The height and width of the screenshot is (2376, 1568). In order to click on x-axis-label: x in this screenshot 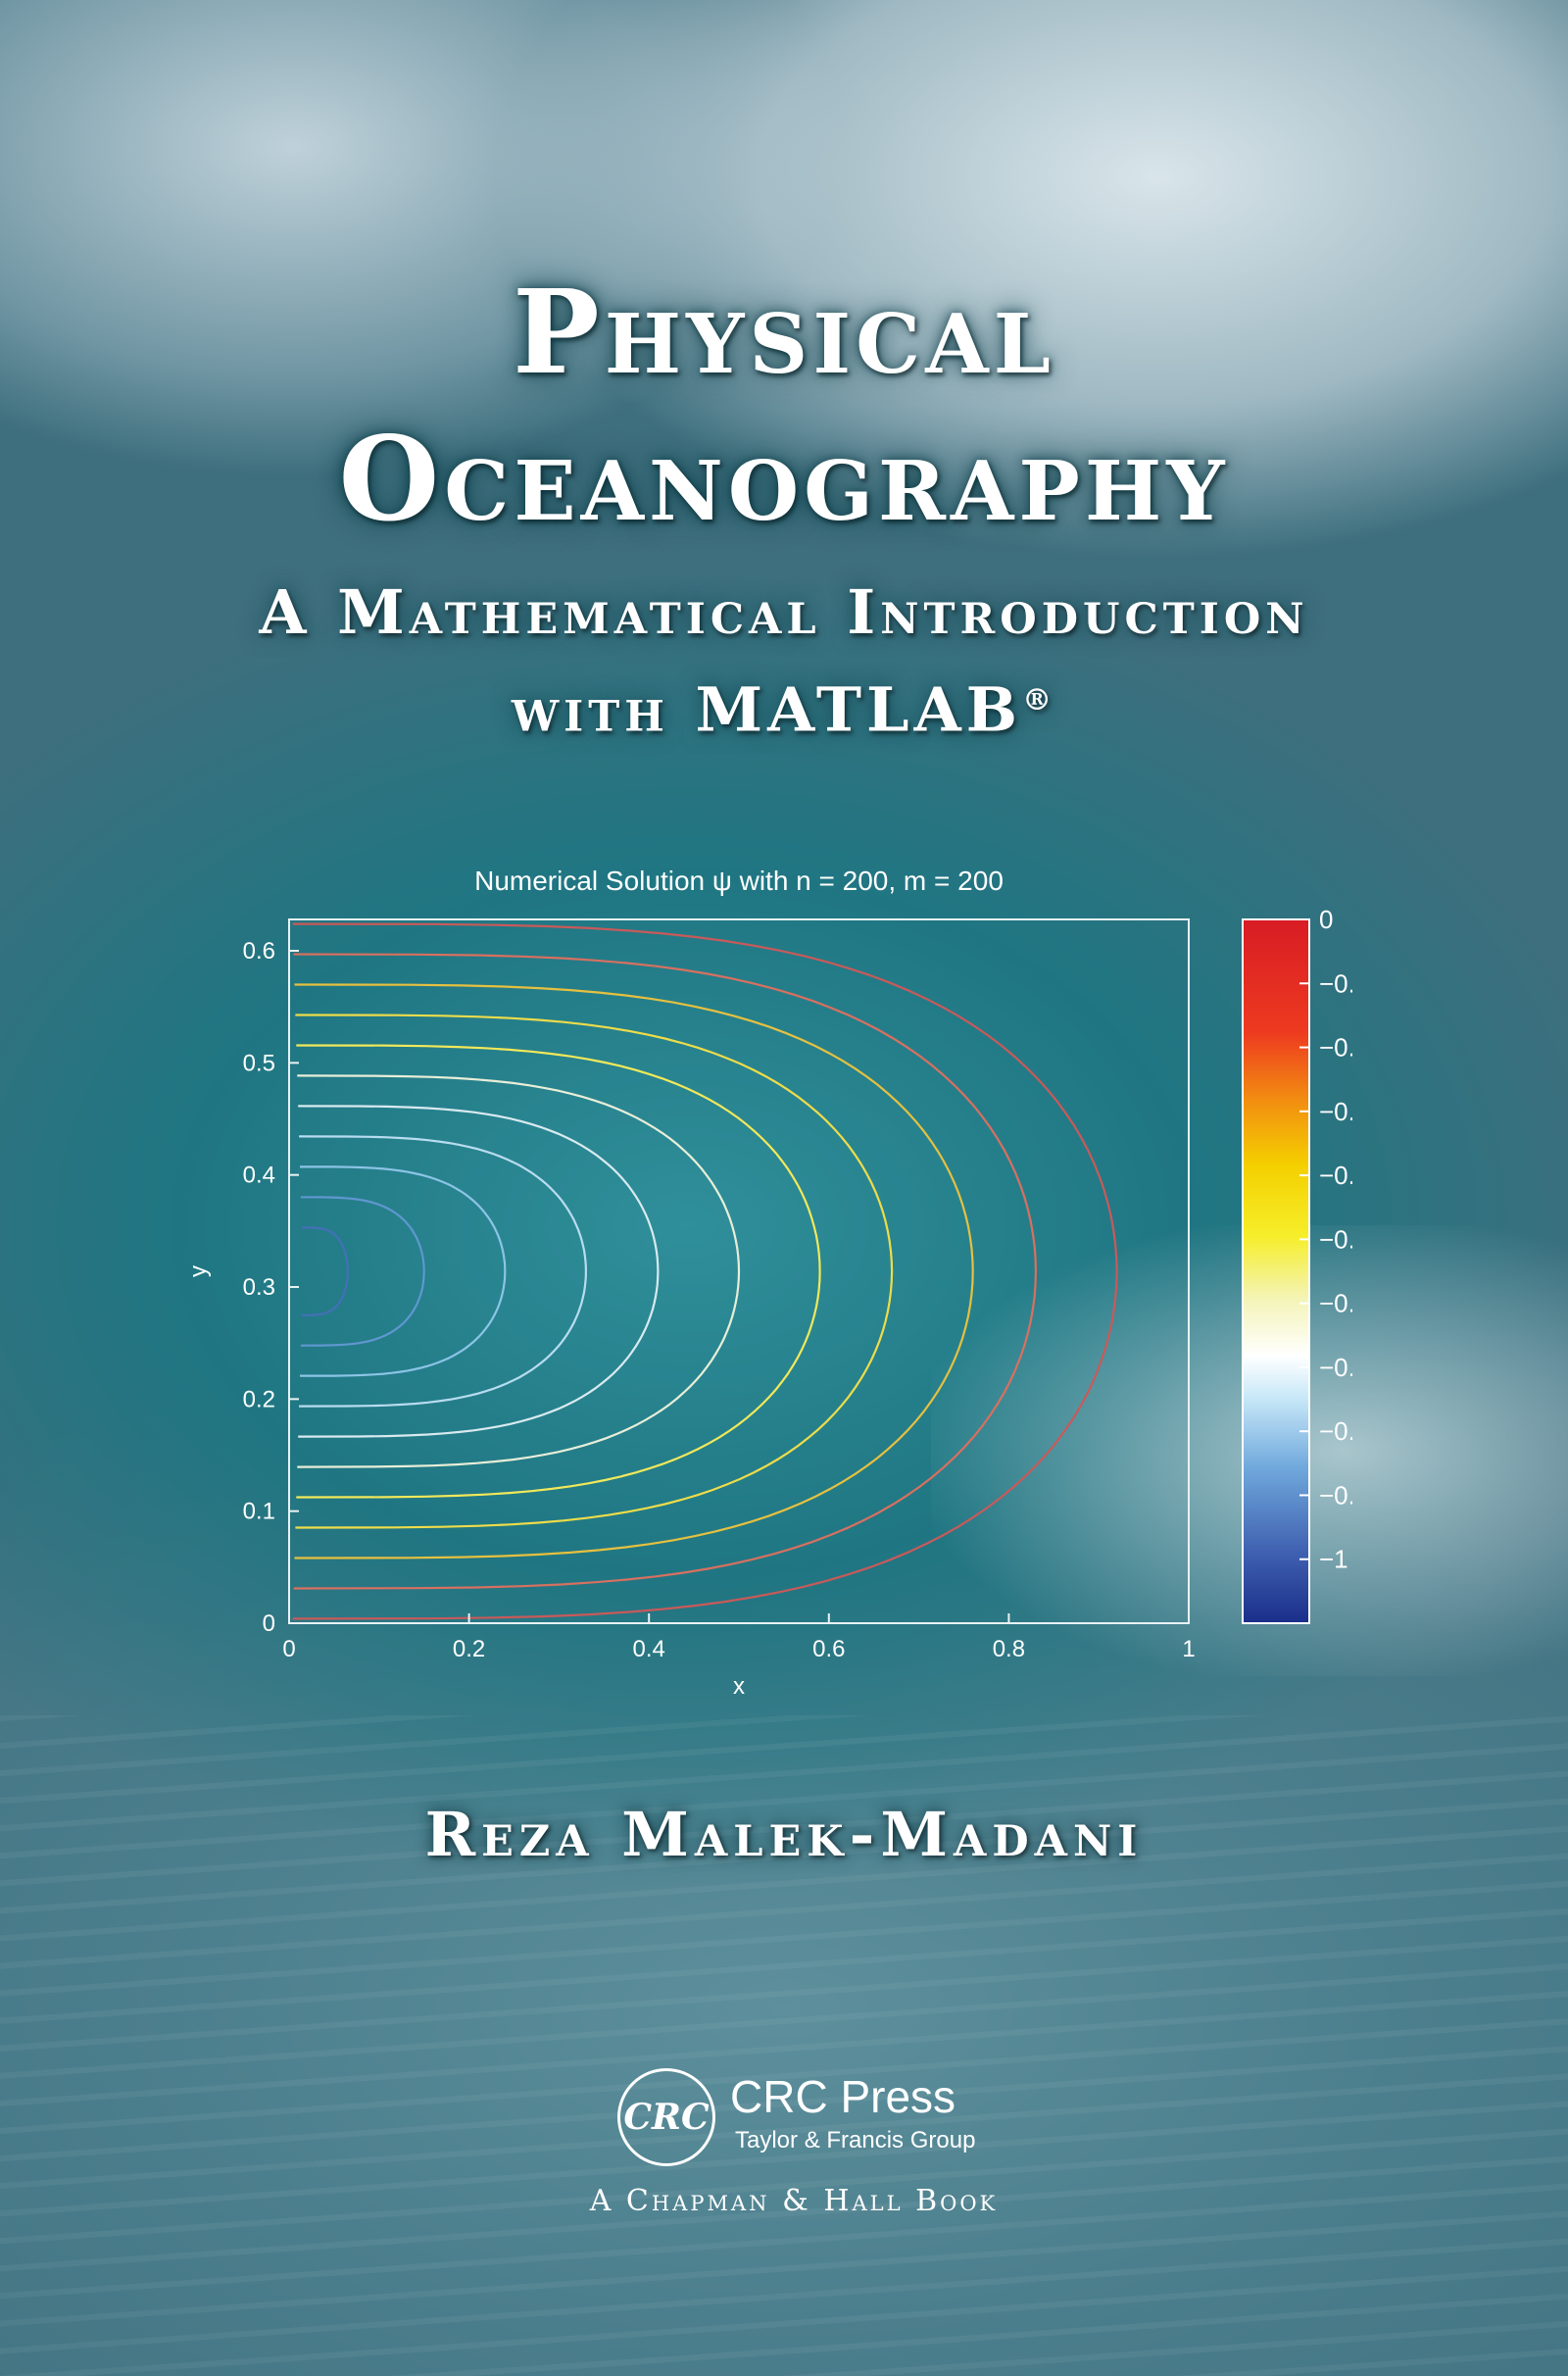, I will do `click(739, 1686)`.